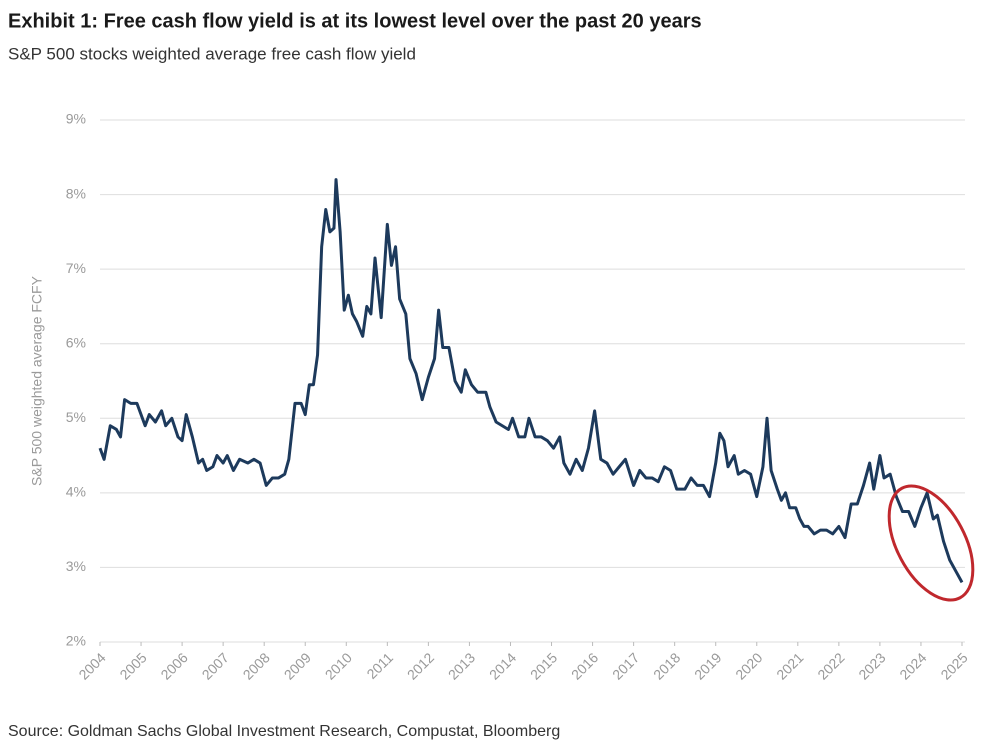 Image resolution: width=1000 pixels, height=750 pixels. What do you see at coordinates (543, 665) in the screenshot?
I see `x-tick-label: 2015` at bounding box center [543, 665].